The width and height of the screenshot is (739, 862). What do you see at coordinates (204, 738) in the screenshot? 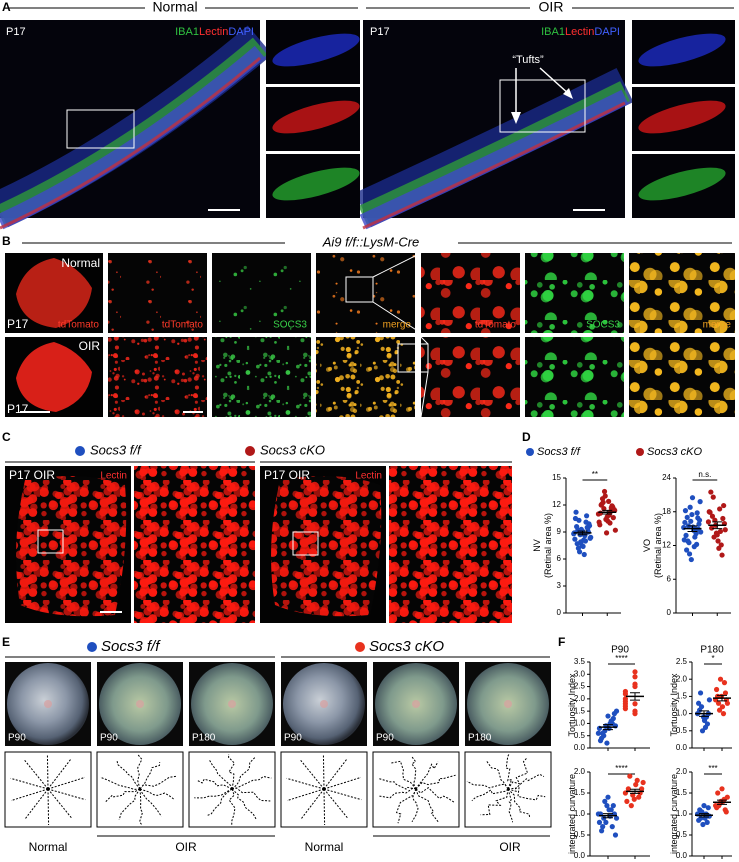
I see `stage-label: P180` at bounding box center [204, 738].